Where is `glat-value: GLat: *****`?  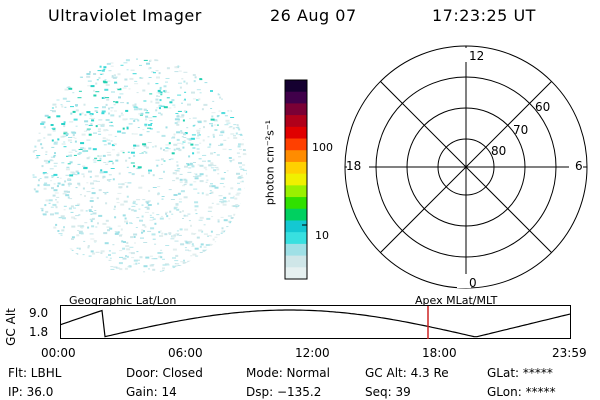 glat-value: GLat: ***** is located at coordinates (520, 373).